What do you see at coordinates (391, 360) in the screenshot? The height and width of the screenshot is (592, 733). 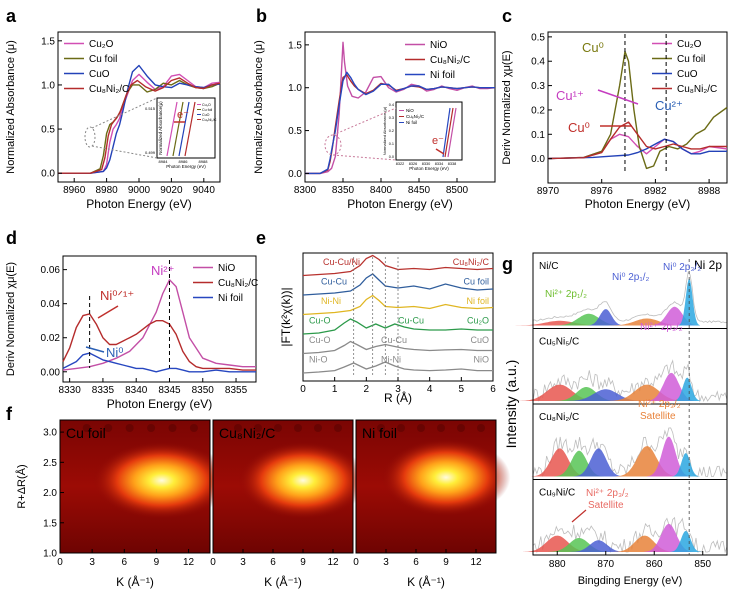 I see `panel-e-mid-label: Ni-Ni` at bounding box center [391, 360].